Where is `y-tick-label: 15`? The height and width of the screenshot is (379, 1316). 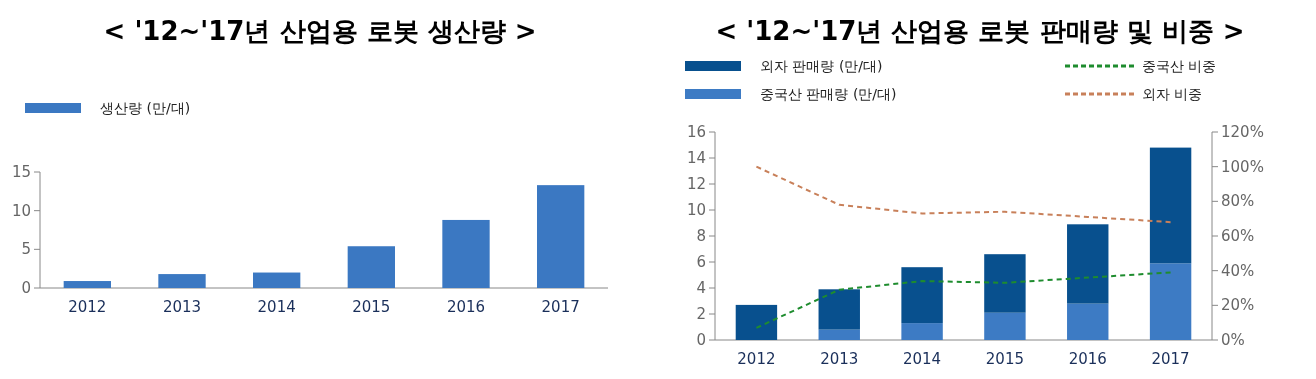 y-tick-label: 15 is located at coordinates (21, 172).